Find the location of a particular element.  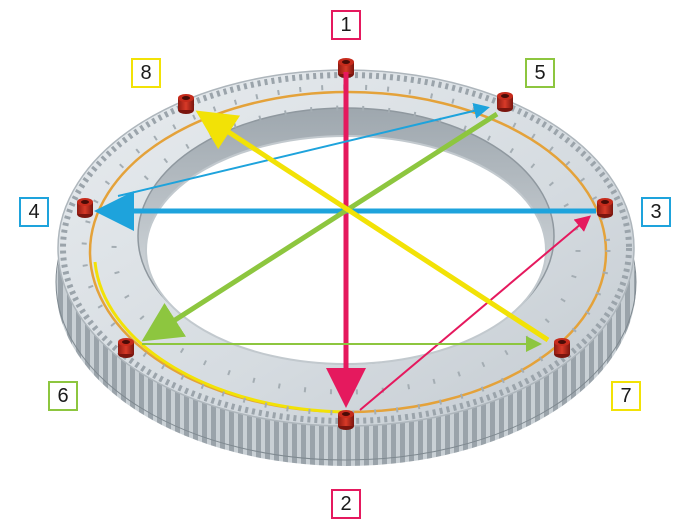

label-3: 3 is located at coordinates (656, 212).